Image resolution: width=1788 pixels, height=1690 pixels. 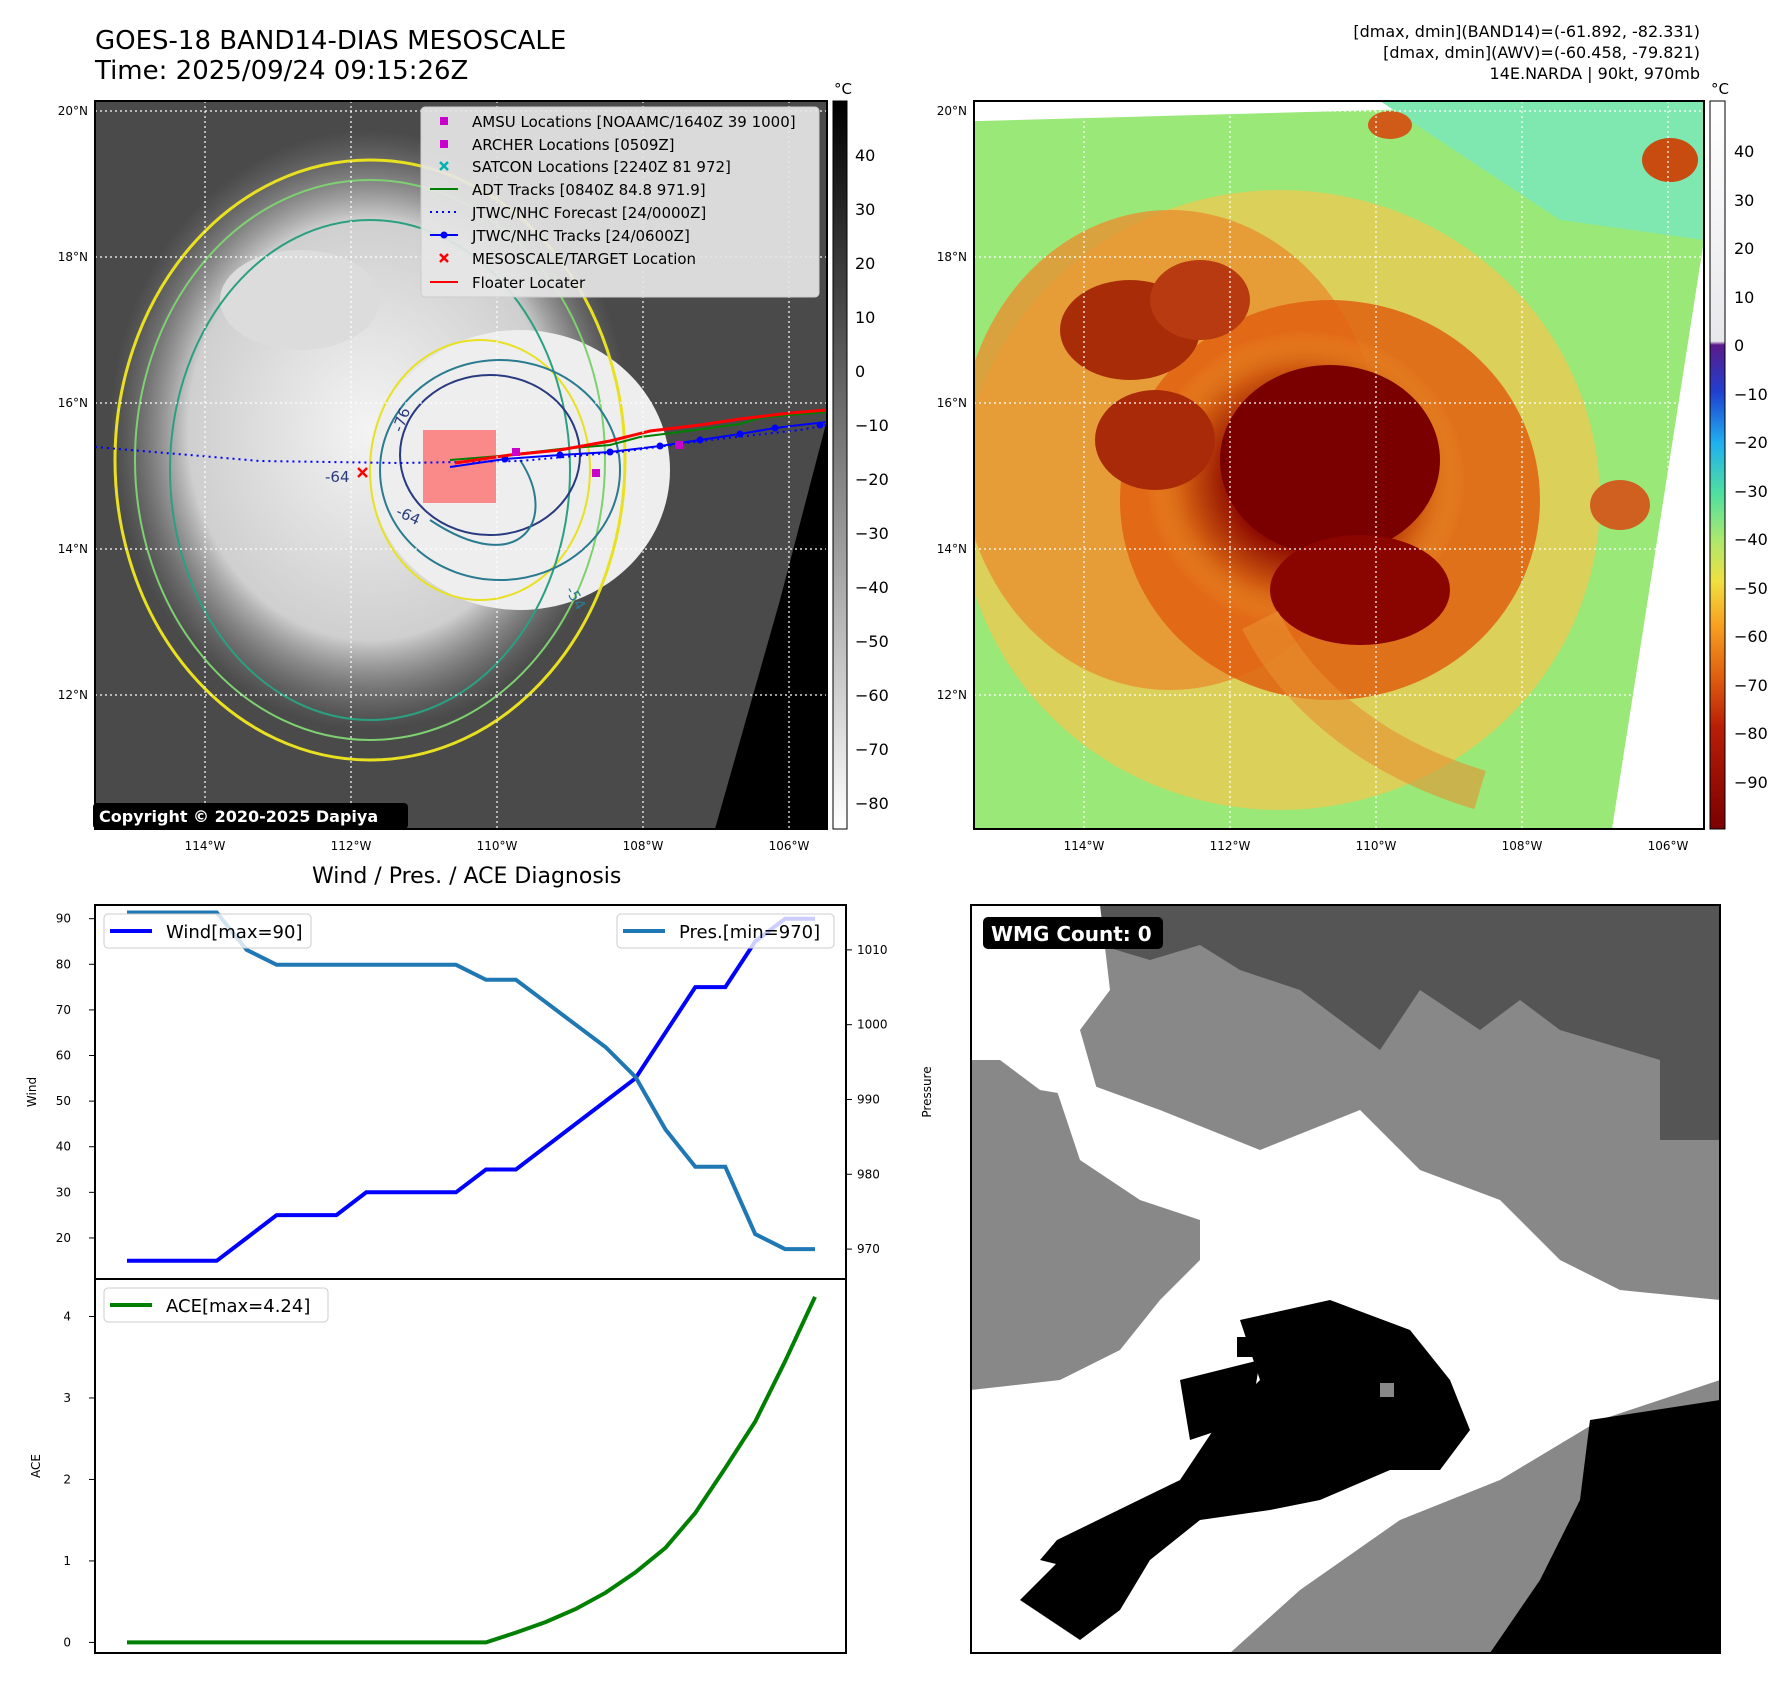 I want to click on pressure-ylabel: Pressure, so click(x=927, y=1091).